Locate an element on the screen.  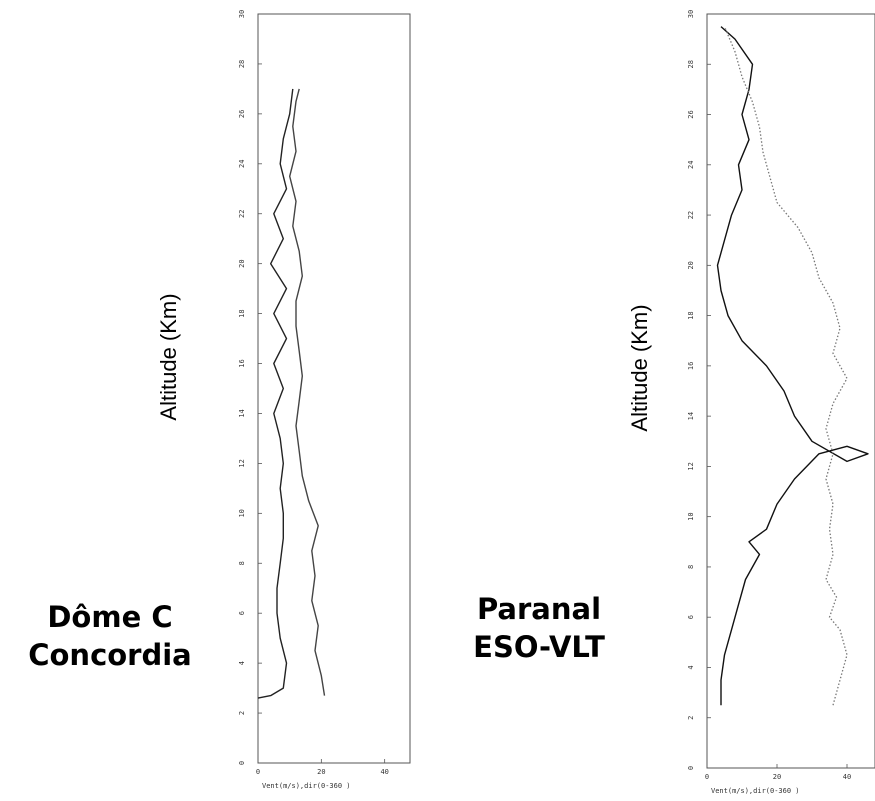
y-tick-label-paranal: 12 is located at coordinates (691, 466).